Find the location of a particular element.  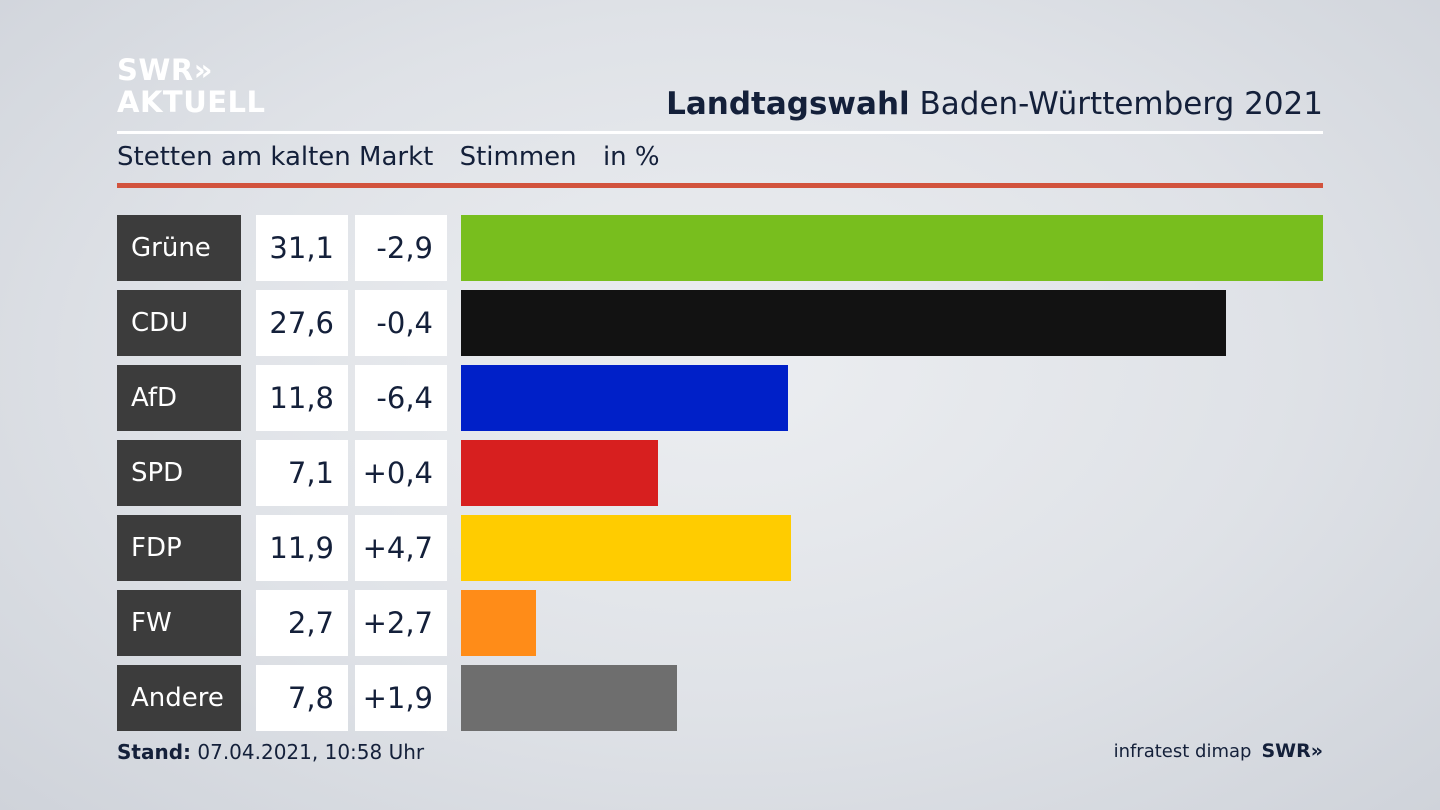

party-label: CDU is located at coordinates (179, 323).